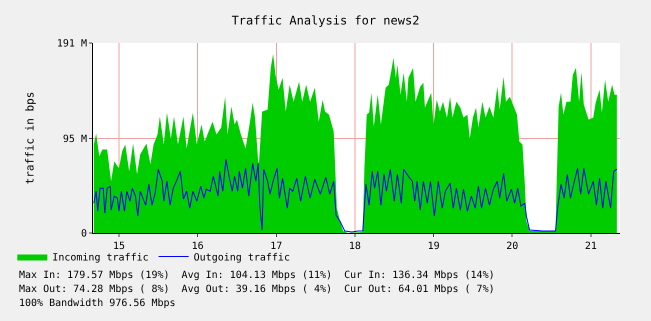 The width and height of the screenshot is (651, 321). What do you see at coordinates (198, 246) in the screenshot?
I see `x-tick-label: 16` at bounding box center [198, 246].